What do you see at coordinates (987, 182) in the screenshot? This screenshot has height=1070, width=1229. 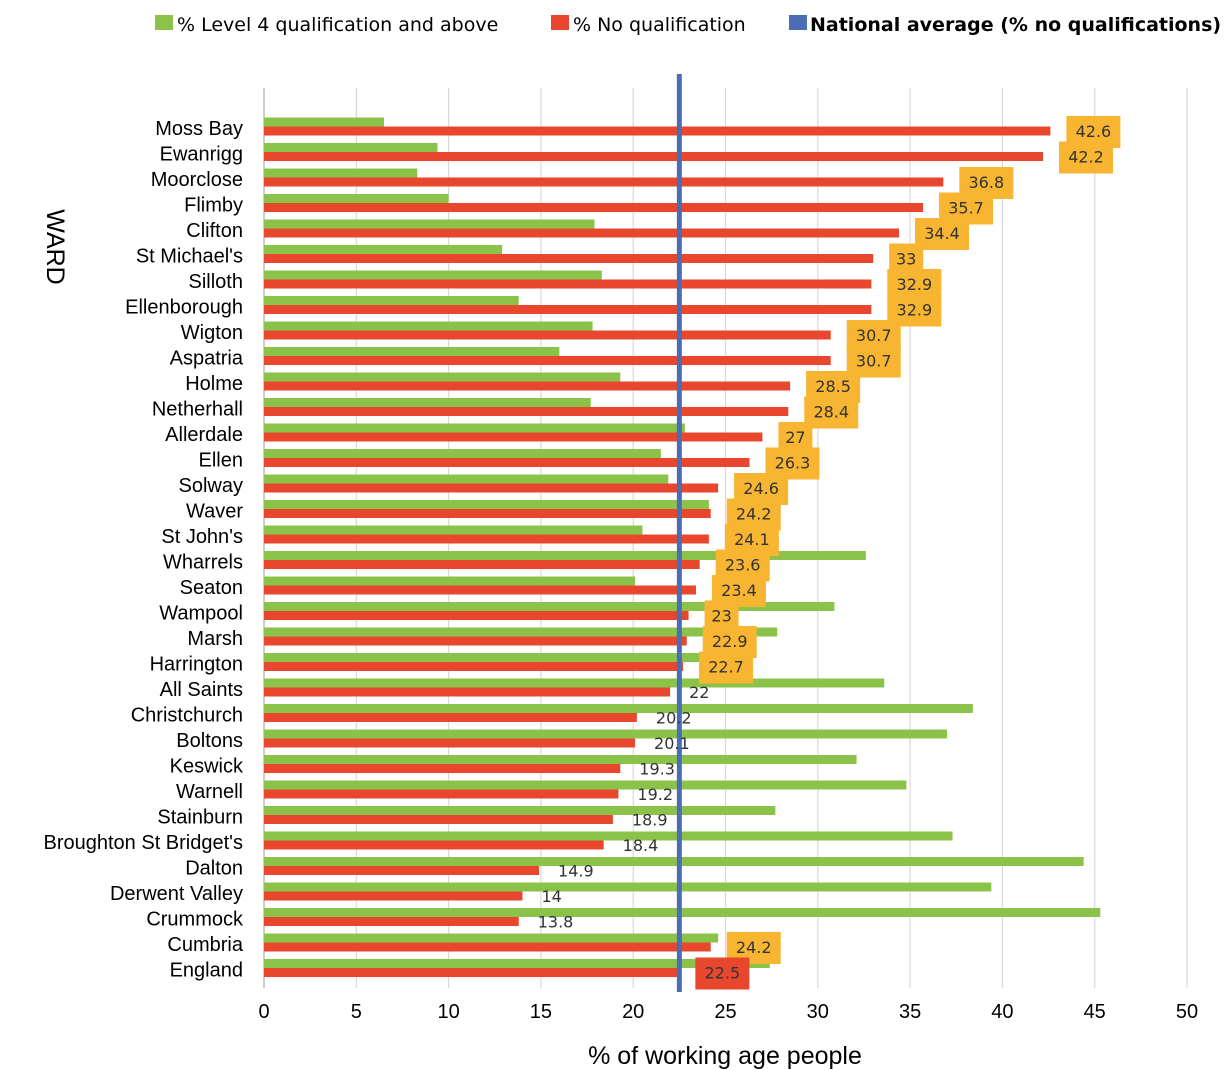 I see `data-label: 36.8` at bounding box center [987, 182].